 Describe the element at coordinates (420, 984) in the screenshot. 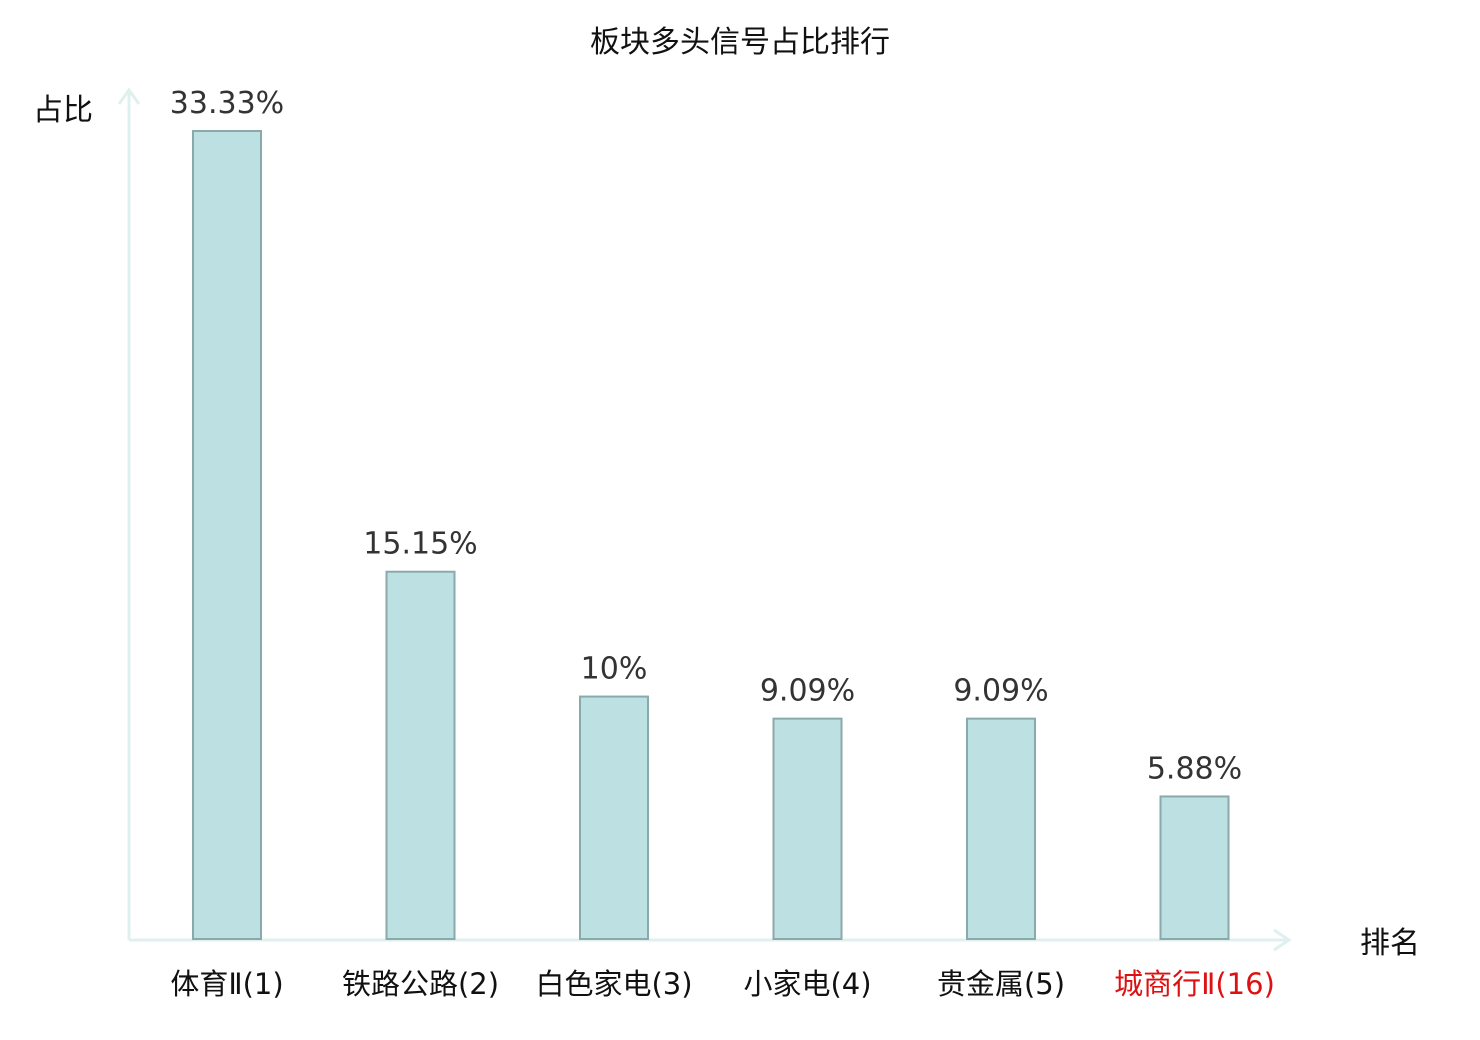

I see `category-label-2: 铁路公路(2)` at that location.